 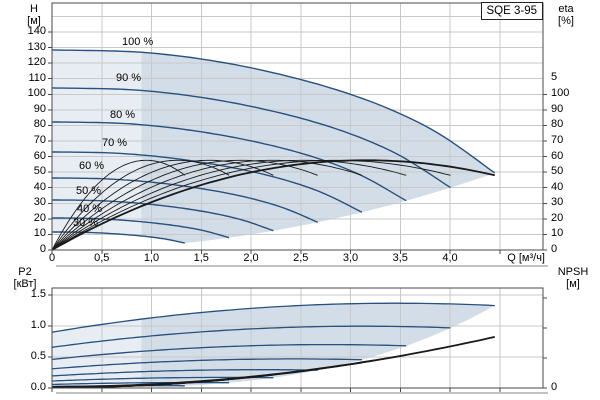 What do you see at coordinates (34, 9) in the screenshot?
I see `h-axis-title: H` at bounding box center [34, 9].